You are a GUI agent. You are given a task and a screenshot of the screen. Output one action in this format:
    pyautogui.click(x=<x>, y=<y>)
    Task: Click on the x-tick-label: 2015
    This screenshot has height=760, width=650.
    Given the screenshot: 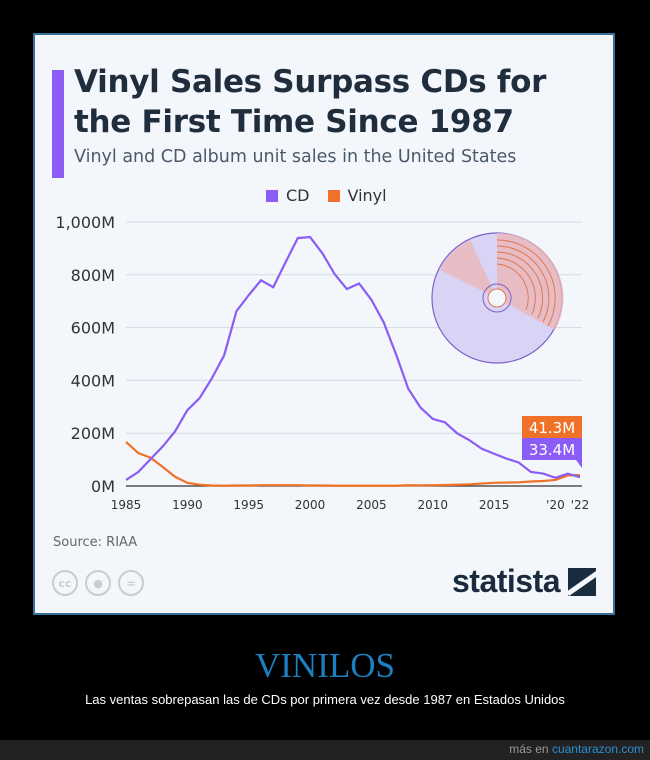 What is the action you would take?
    pyautogui.click(x=494, y=505)
    